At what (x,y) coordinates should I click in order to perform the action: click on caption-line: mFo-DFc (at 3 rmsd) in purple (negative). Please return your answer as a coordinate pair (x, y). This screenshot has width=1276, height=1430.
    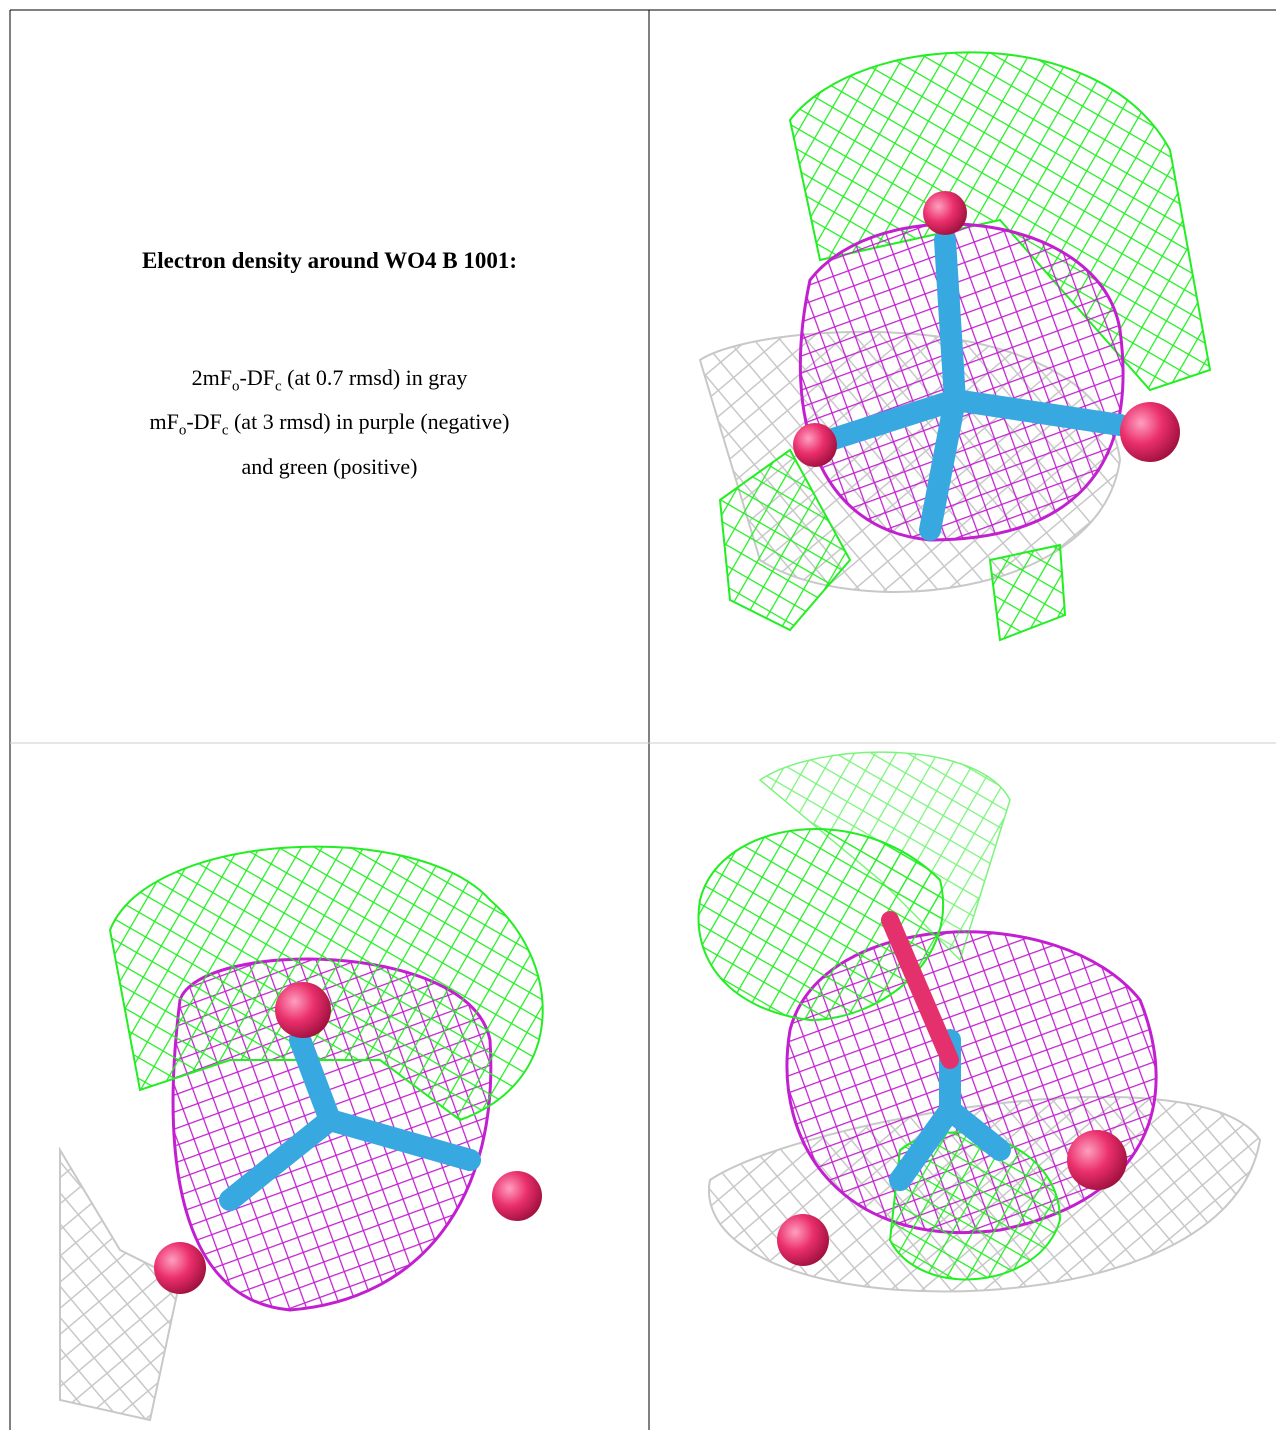
    Looking at the image, I should click on (329, 426).